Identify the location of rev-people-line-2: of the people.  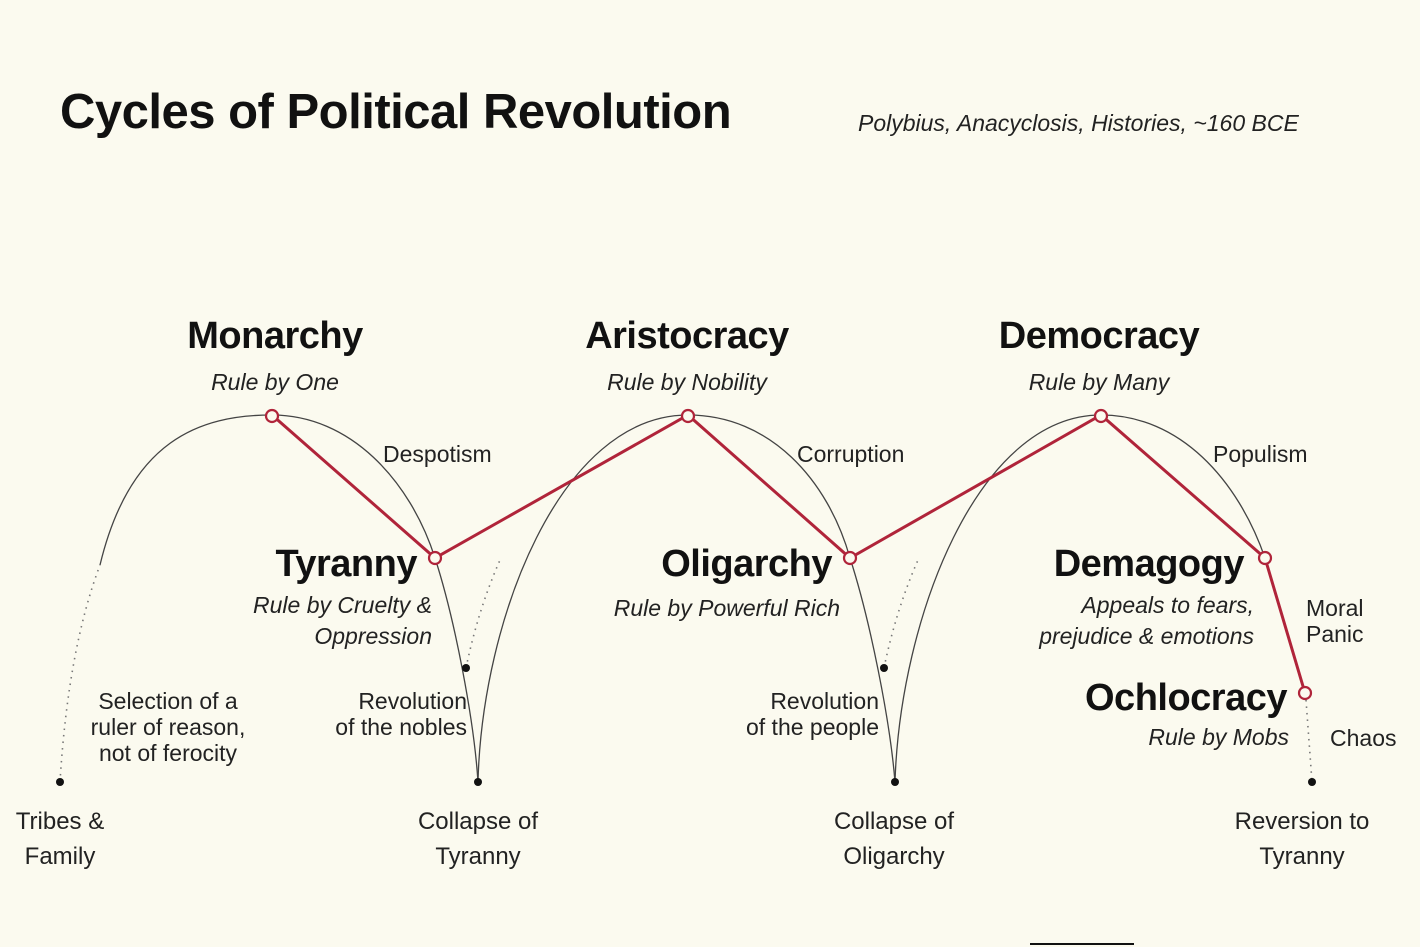
(812, 727).